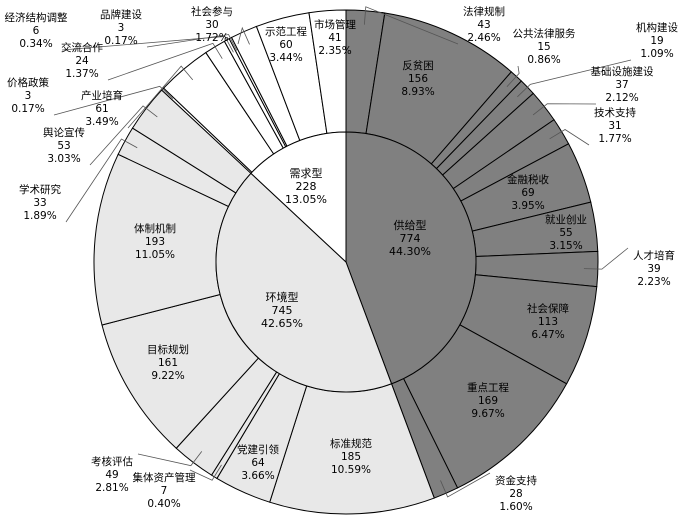 This screenshot has height=516, width=700. I want to click on outer-label-集体资产管理: 集体资产管理 7 0.40%, so click(164, 490).